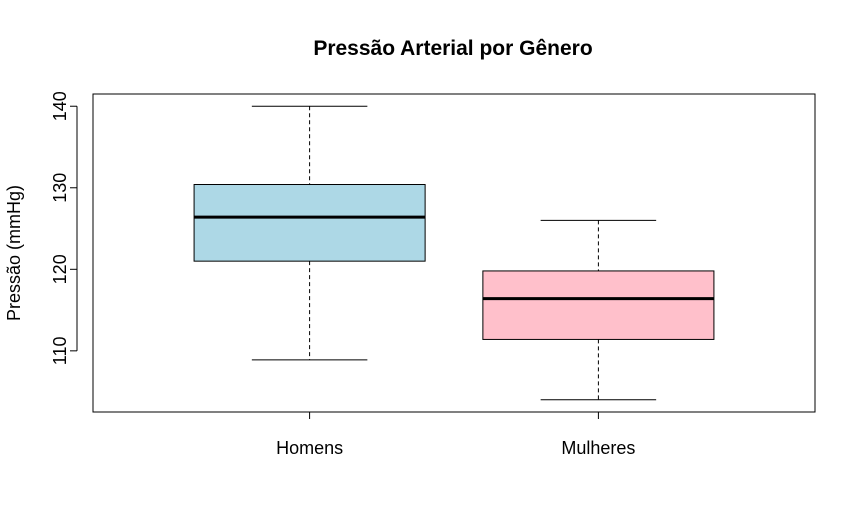 Image resolution: width=863 pixels, height=530 pixels. I want to click on y-tick-label: 130, so click(60, 188).